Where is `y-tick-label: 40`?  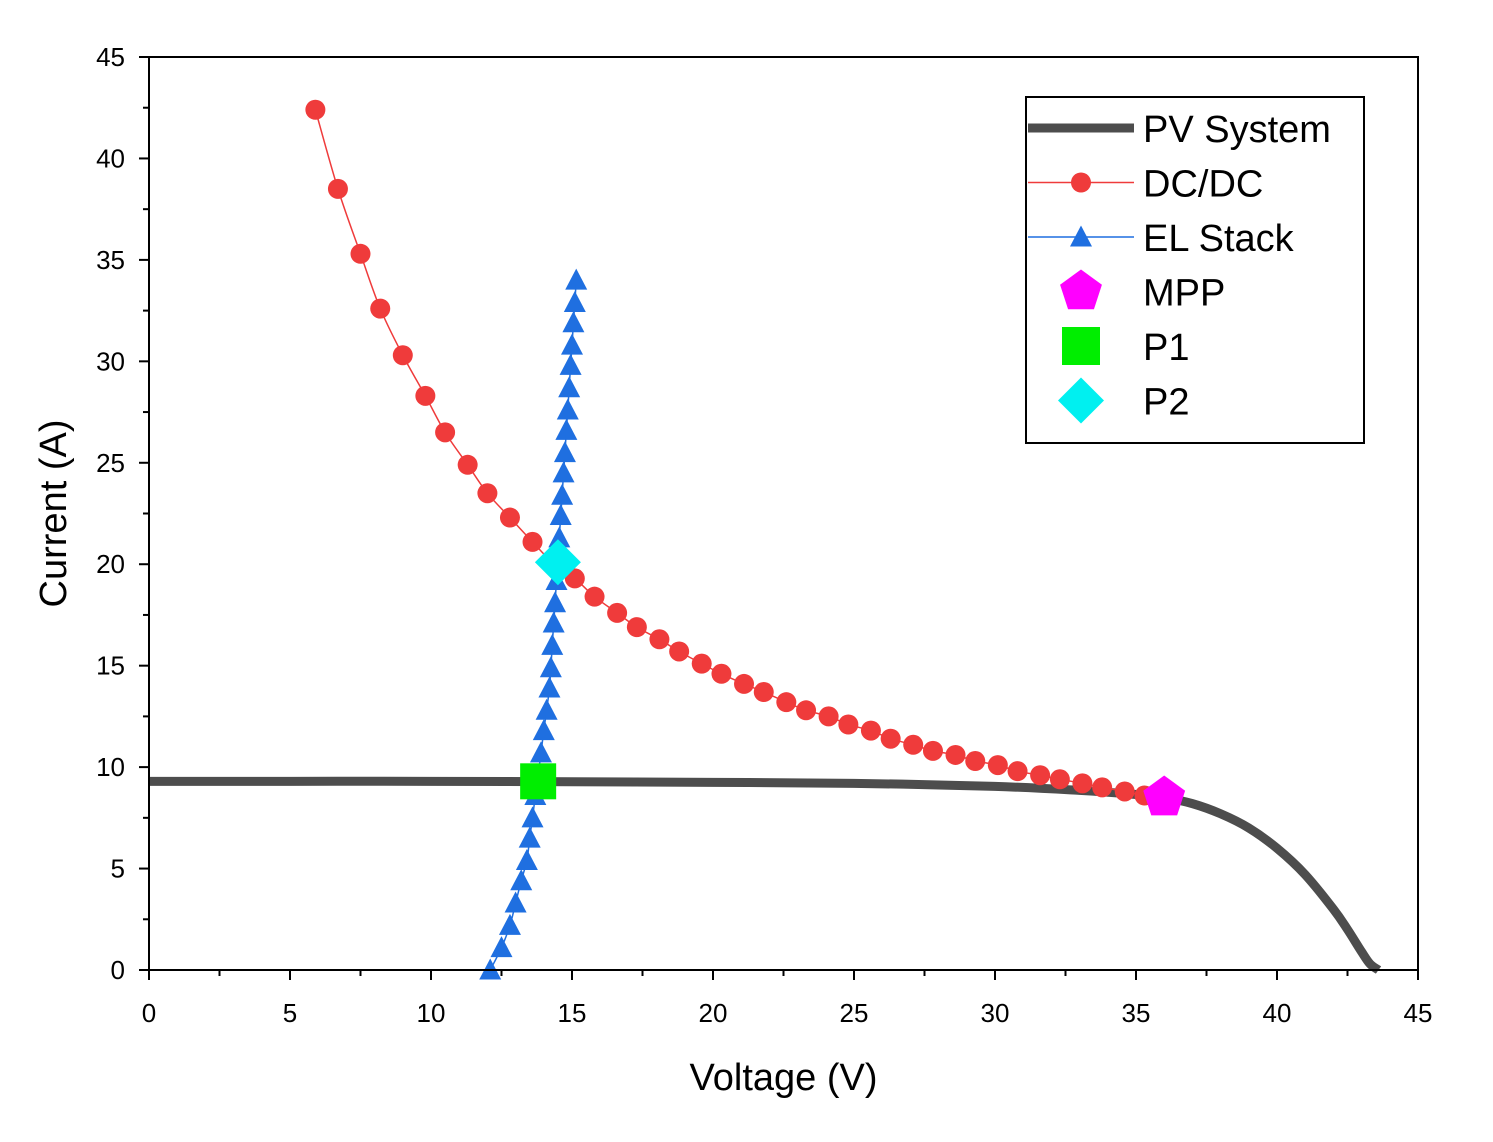
y-tick-label: 40 is located at coordinates (110, 158).